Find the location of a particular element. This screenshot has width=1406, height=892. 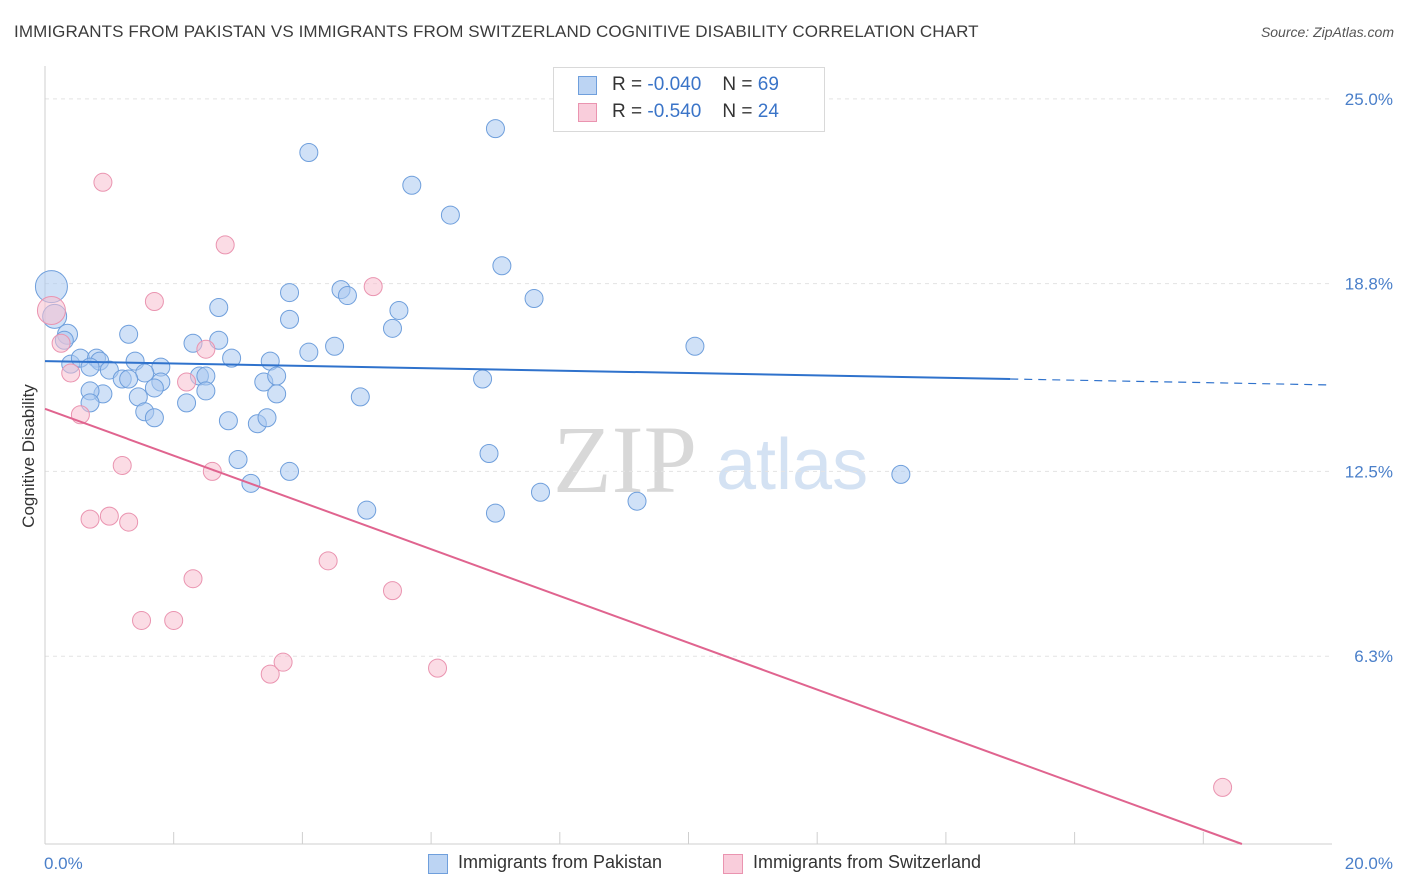

watermark: ZIP atlas is located at coordinates (710, 459).